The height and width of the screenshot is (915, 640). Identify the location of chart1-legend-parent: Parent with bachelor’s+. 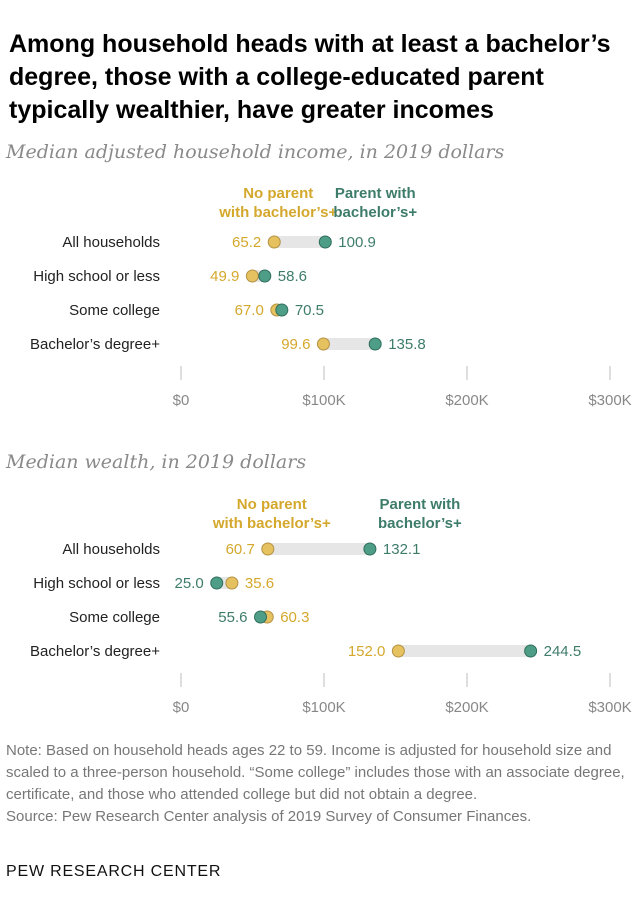
(375, 203).